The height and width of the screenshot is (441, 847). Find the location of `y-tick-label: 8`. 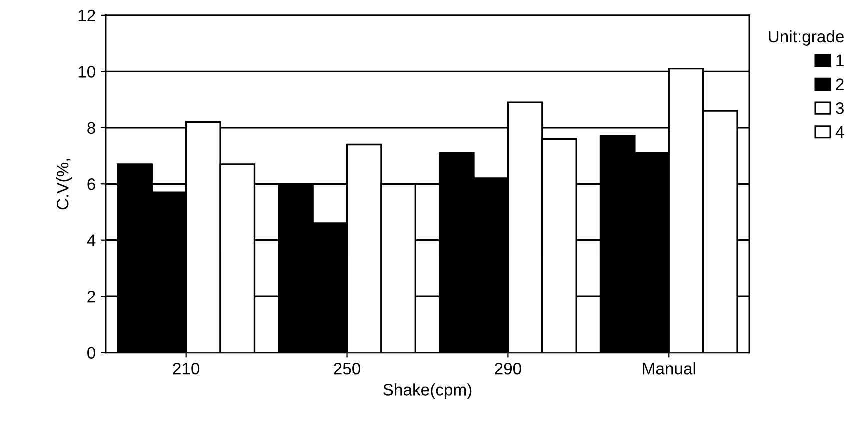

y-tick-label: 8 is located at coordinates (92, 128).